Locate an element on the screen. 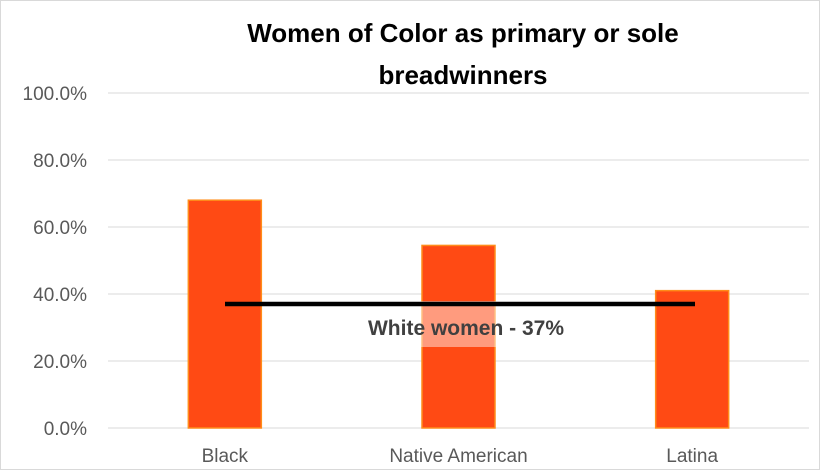  bar-black is located at coordinates (225, 314).